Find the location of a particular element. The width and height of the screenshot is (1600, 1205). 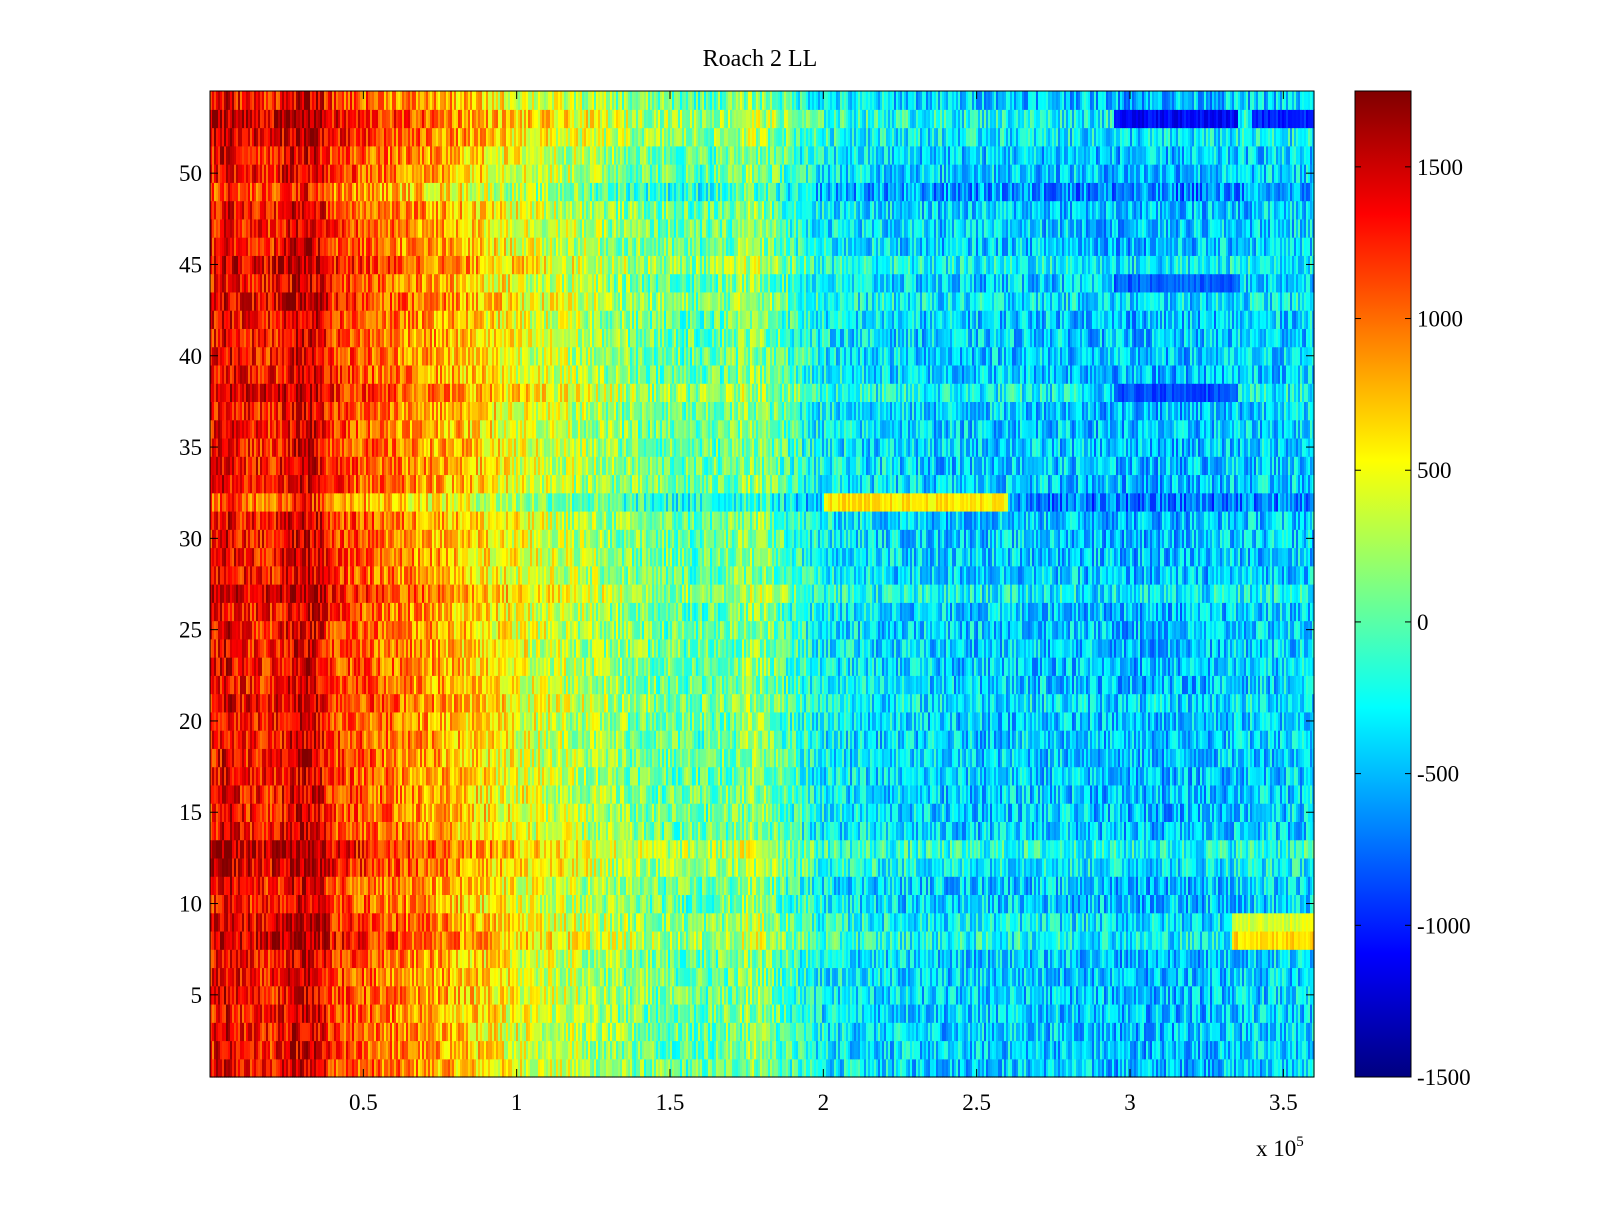

chart-title: Roach 2 LL is located at coordinates (760, 59).